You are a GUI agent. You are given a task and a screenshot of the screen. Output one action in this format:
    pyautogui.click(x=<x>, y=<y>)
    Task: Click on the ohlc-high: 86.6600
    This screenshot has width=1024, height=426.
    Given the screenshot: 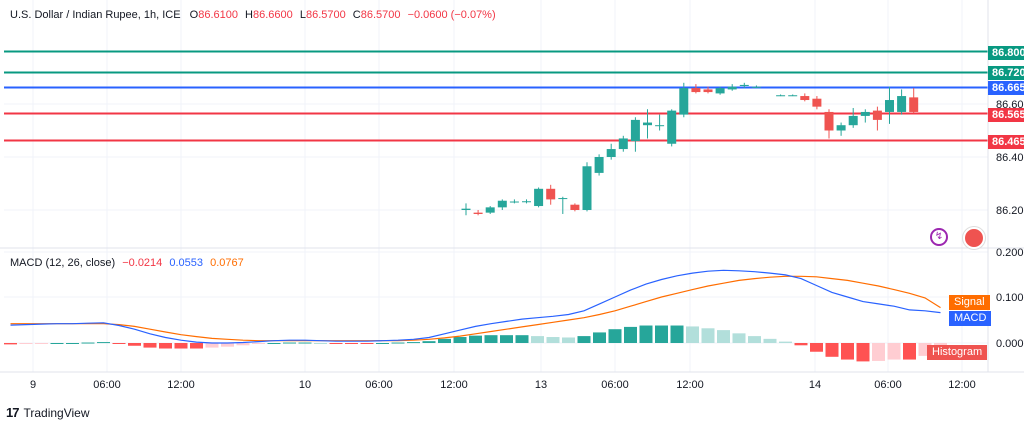 What is the action you would take?
    pyautogui.click(x=273, y=15)
    